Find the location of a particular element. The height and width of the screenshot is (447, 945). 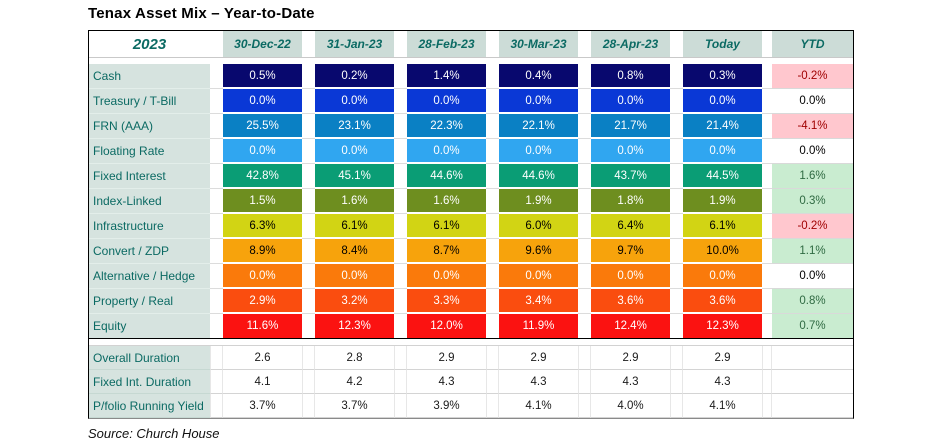

table-row: Overall Duration 2.6 2.8 2.9 2.9 2.9 2.9 is located at coordinates (471, 358).